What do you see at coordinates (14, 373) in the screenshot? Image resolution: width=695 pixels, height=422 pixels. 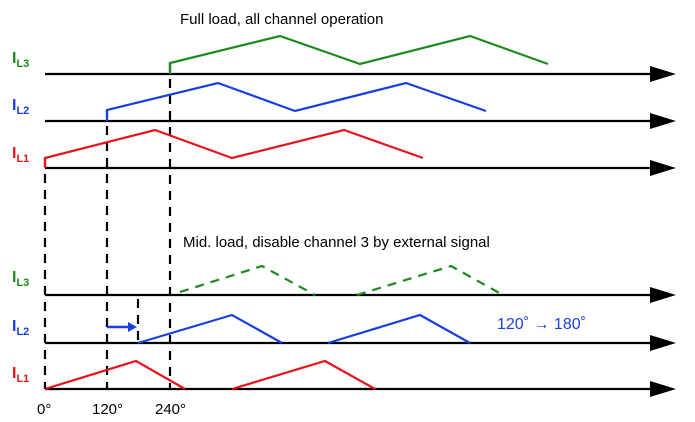 I see `label-bottom-il1-main: I` at bounding box center [14, 373].